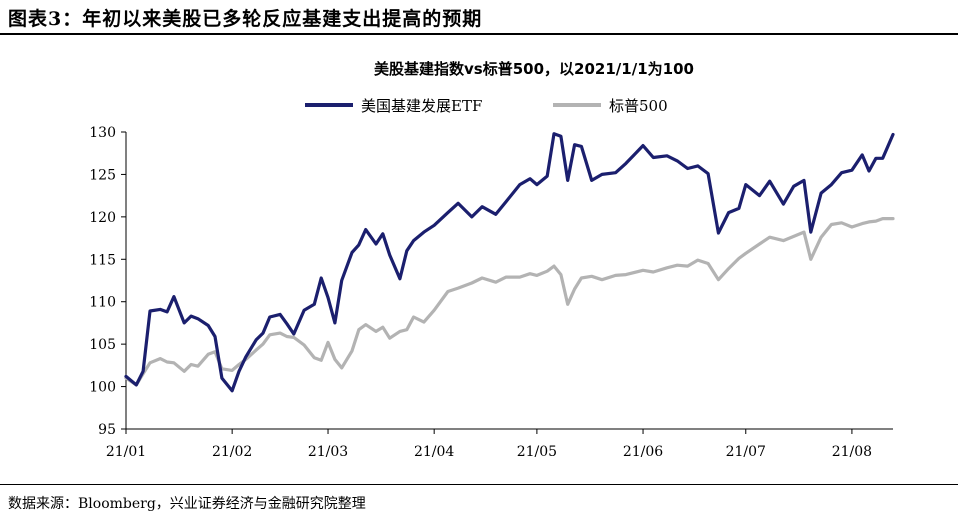  Describe the element at coordinates (187, 504) in the screenshot. I see `source-note: 数据来源：Bloomberg，兴业证券经济与金融研究院整理` at that location.